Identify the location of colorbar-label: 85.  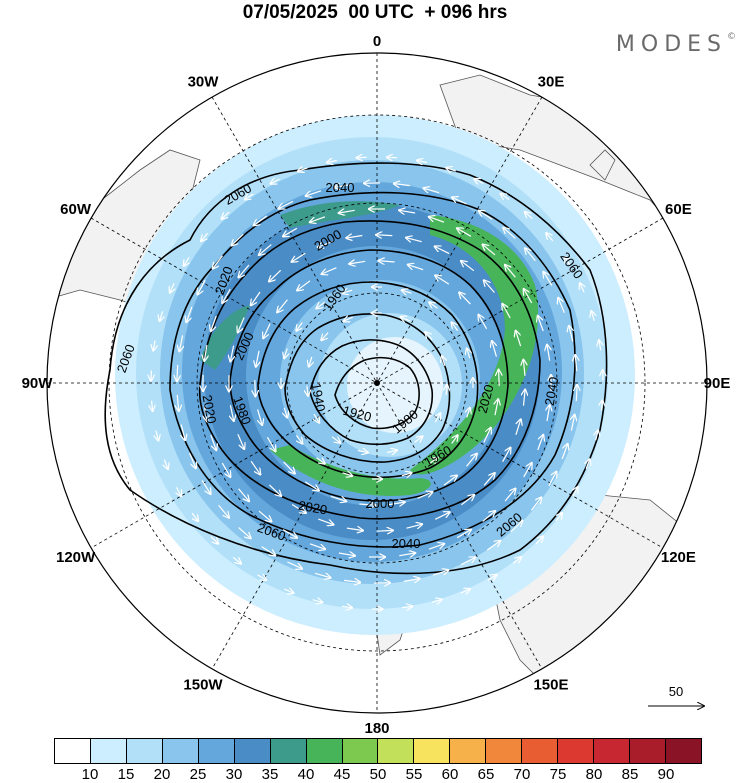
(630, 774).